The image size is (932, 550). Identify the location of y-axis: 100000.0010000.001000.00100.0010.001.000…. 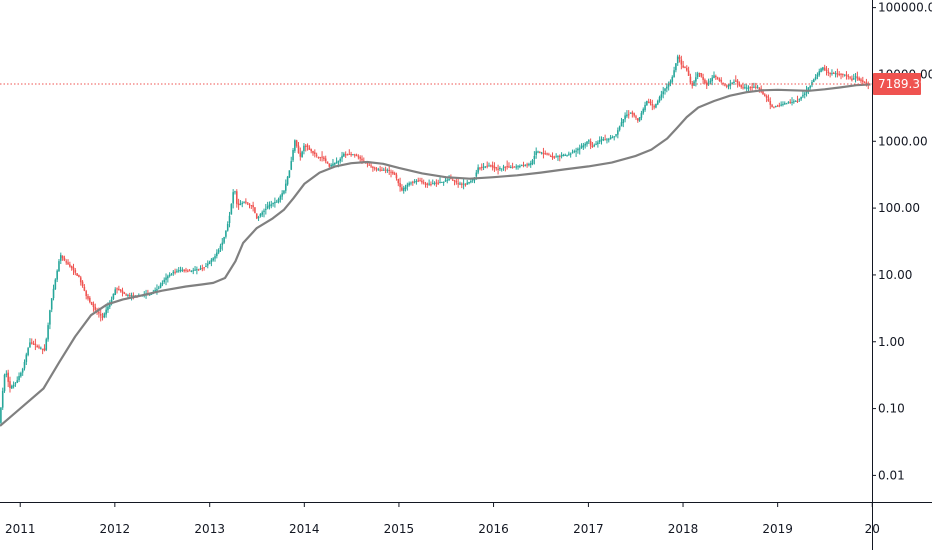
(902, 275).